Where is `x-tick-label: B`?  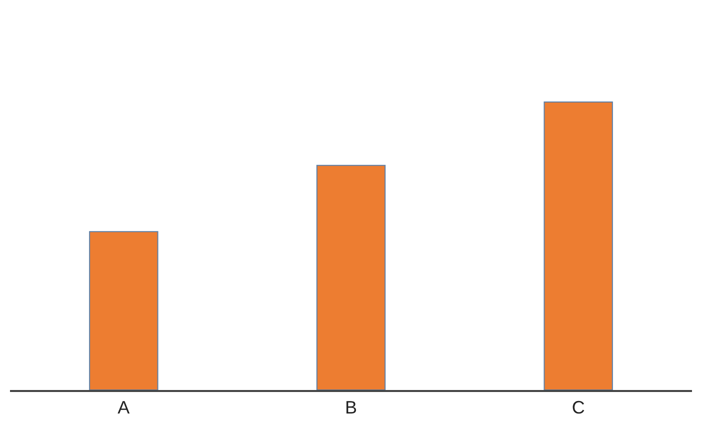
x-tick-label: B is located at coordinates (351, 407).